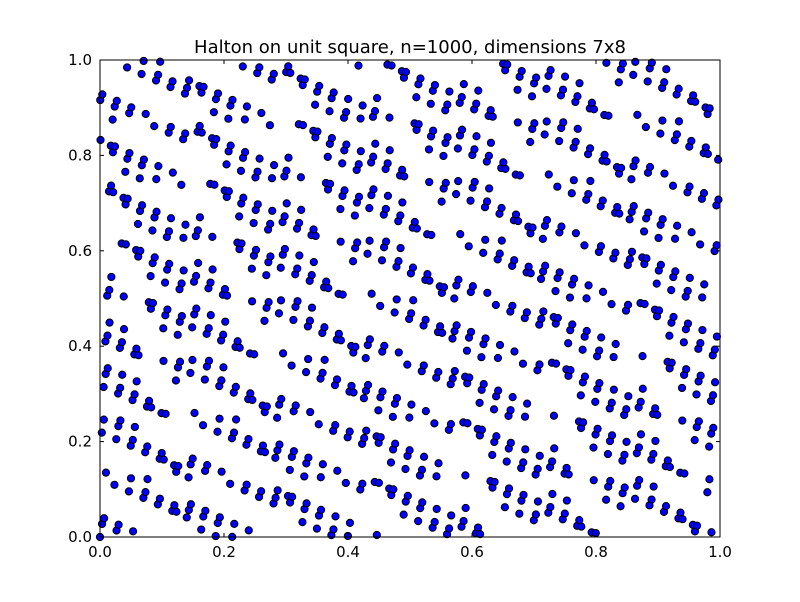  What do you see at coordinates (224, 552) in the screenshot?
I see `x-tick-label: 0.2` at bounding box center [224, 552].